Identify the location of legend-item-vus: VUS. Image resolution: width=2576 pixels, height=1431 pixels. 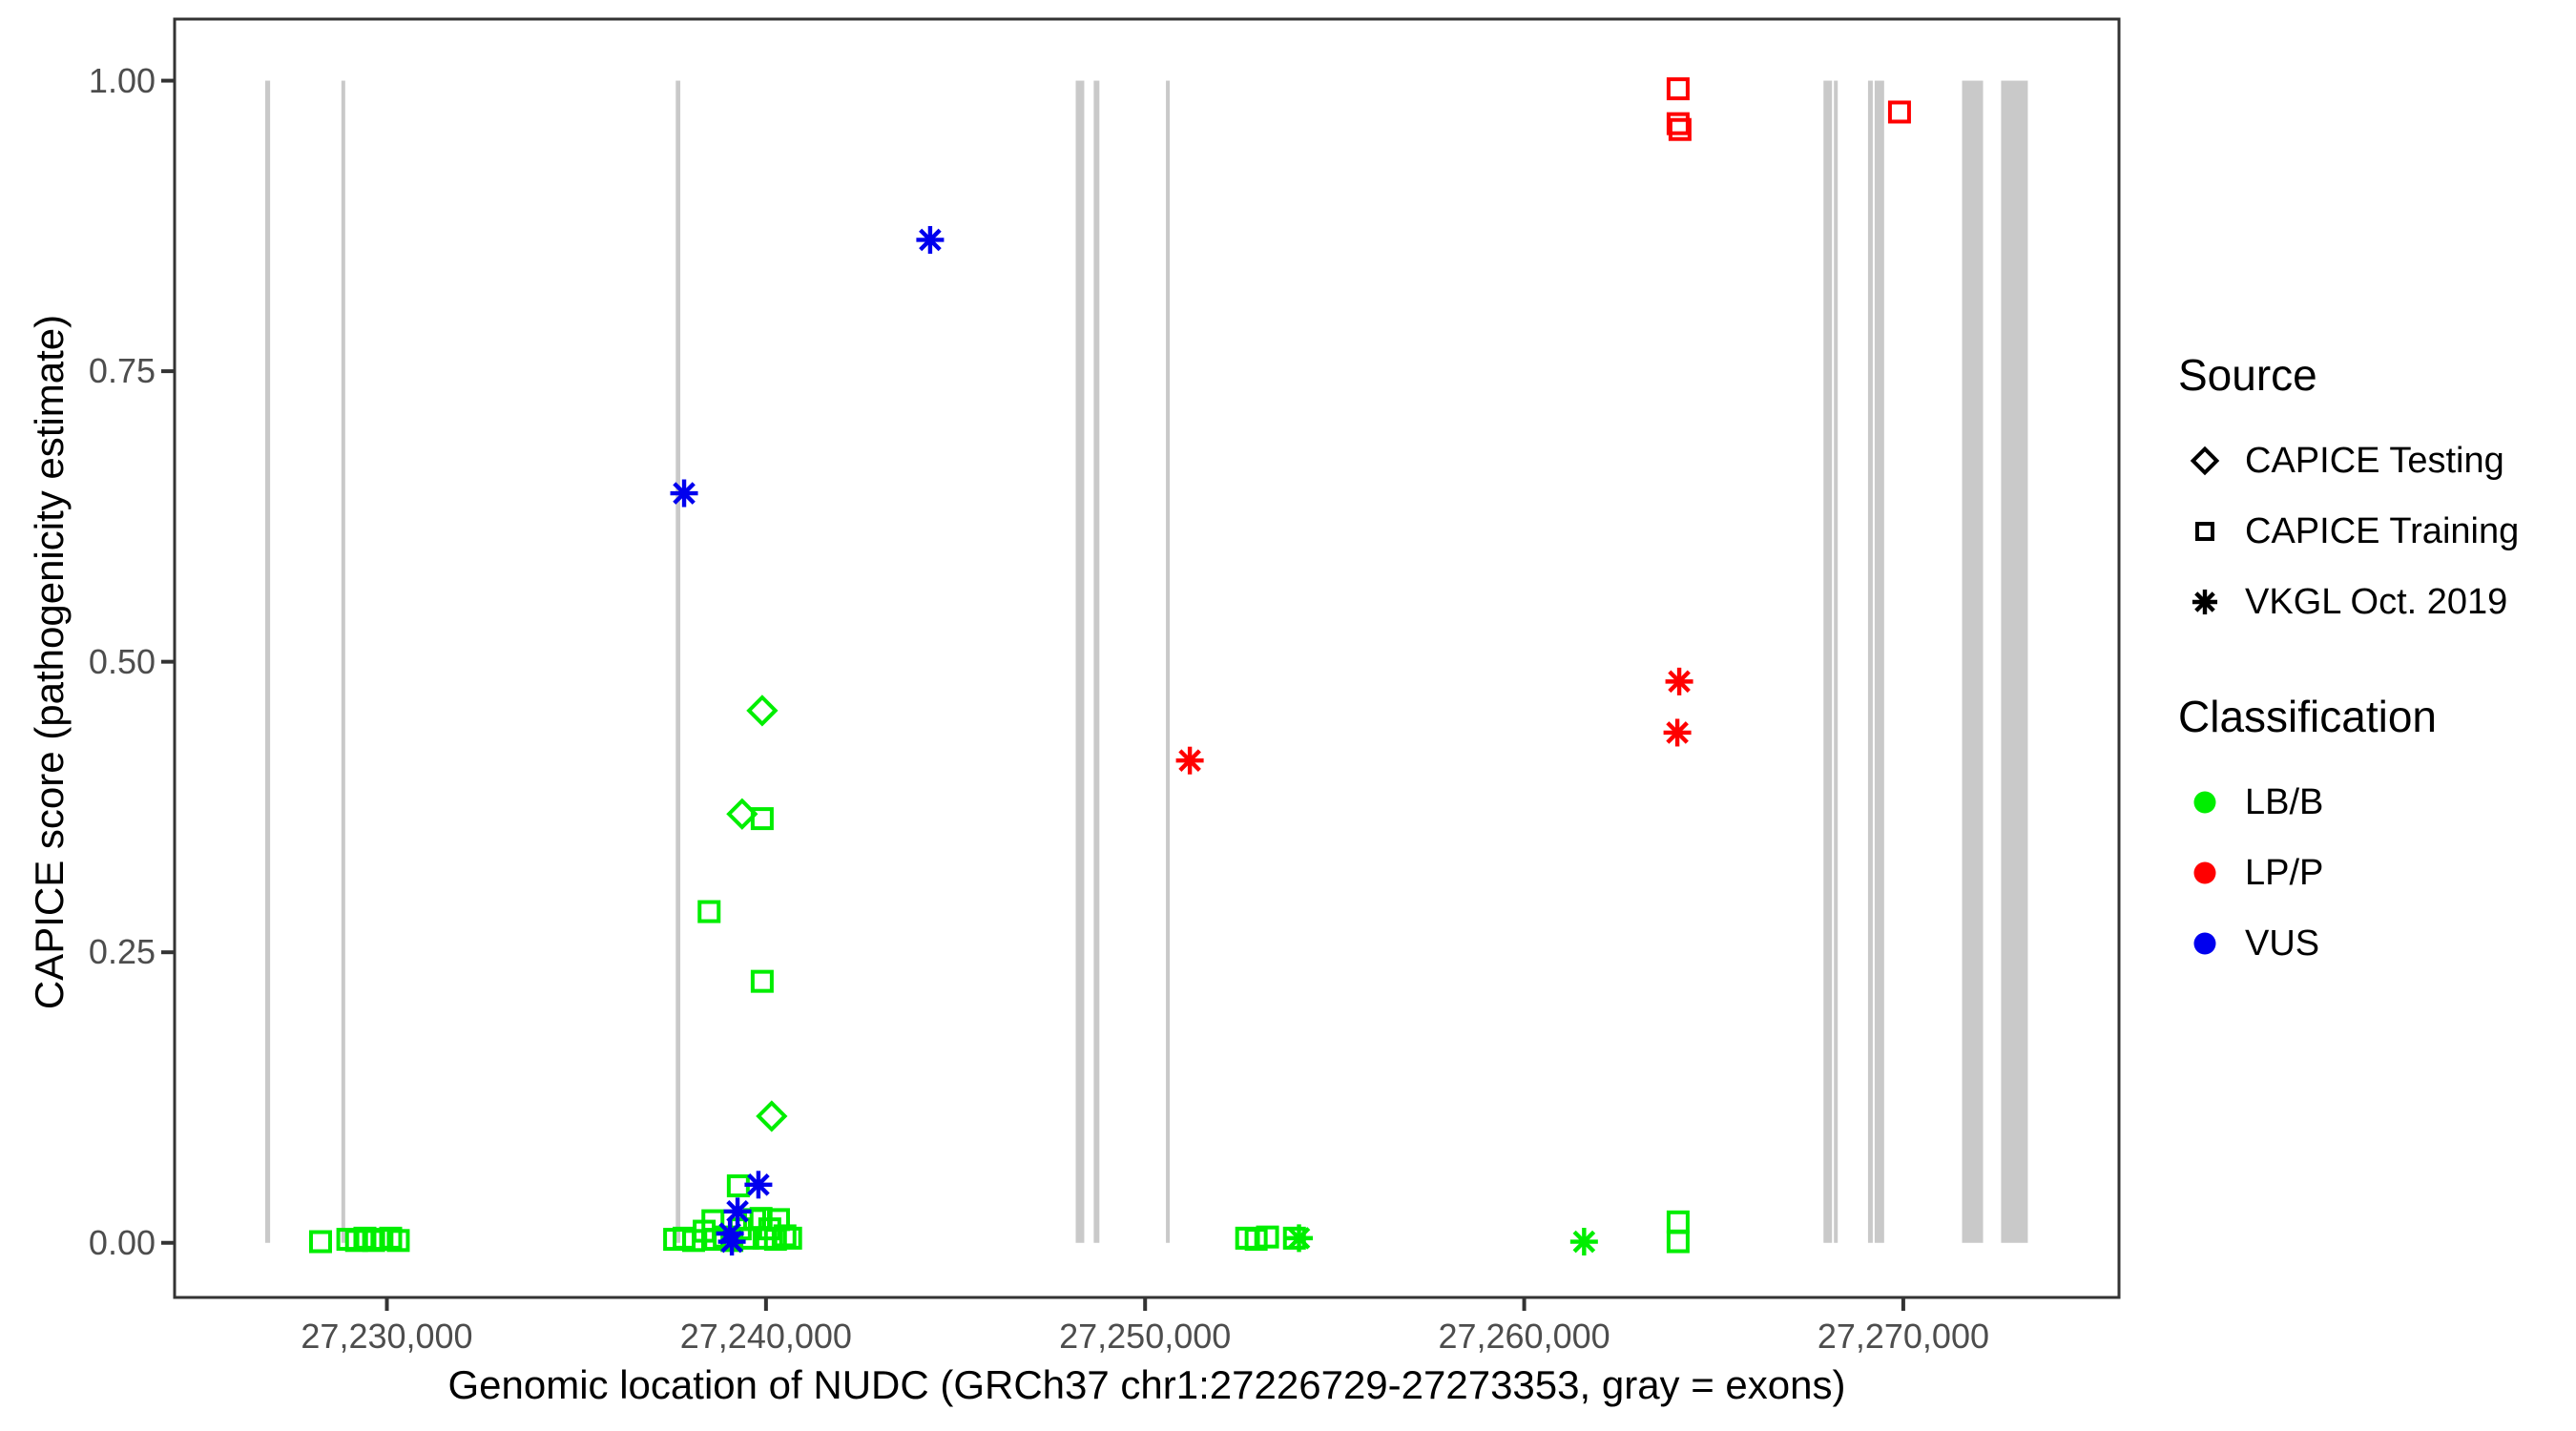
(2348, 943).